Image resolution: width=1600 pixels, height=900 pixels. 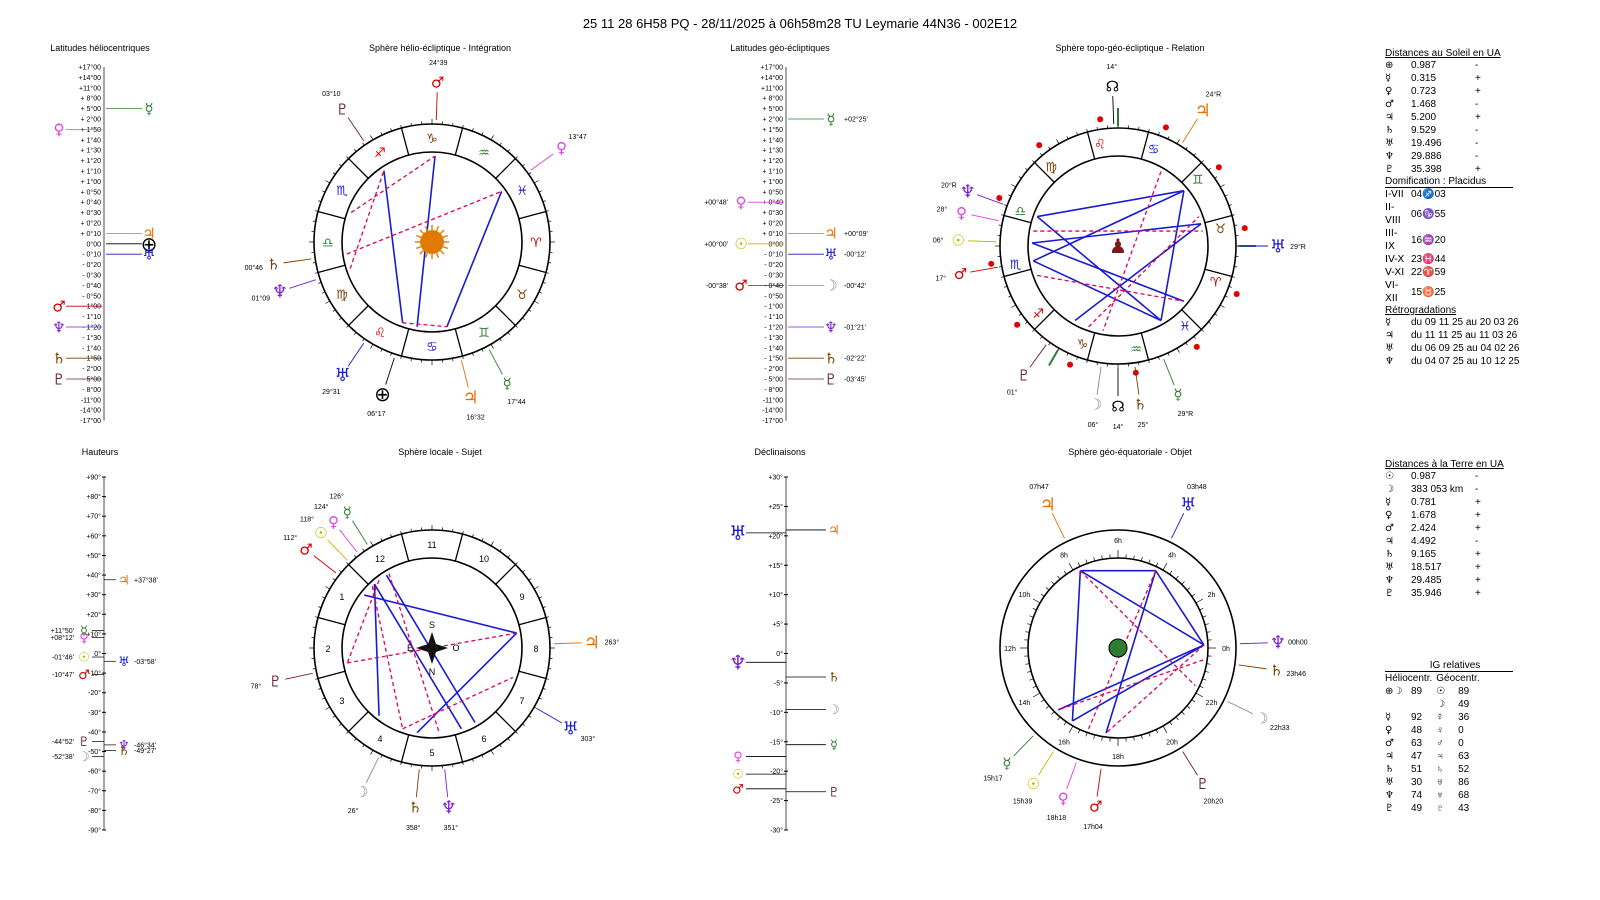 What do you see at coordinates (1212, 595) in the screenshot?
I see `hour-label: 2h` at bounding box center [1212, 595].